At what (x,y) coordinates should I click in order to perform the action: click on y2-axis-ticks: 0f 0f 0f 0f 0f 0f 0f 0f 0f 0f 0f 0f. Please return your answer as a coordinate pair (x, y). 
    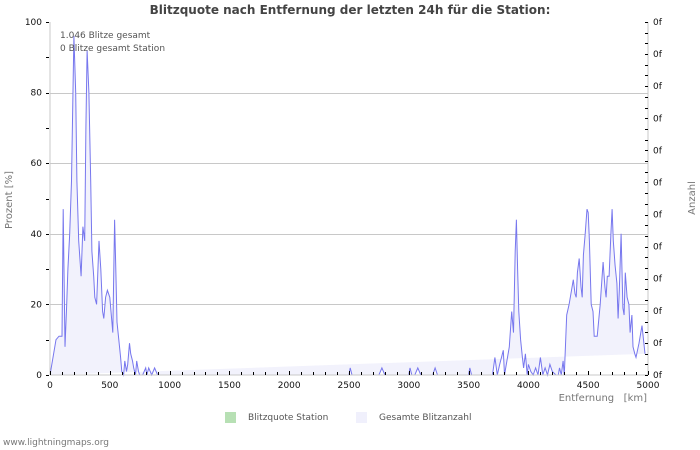
    Looking at the image, I should click on (654, 199).